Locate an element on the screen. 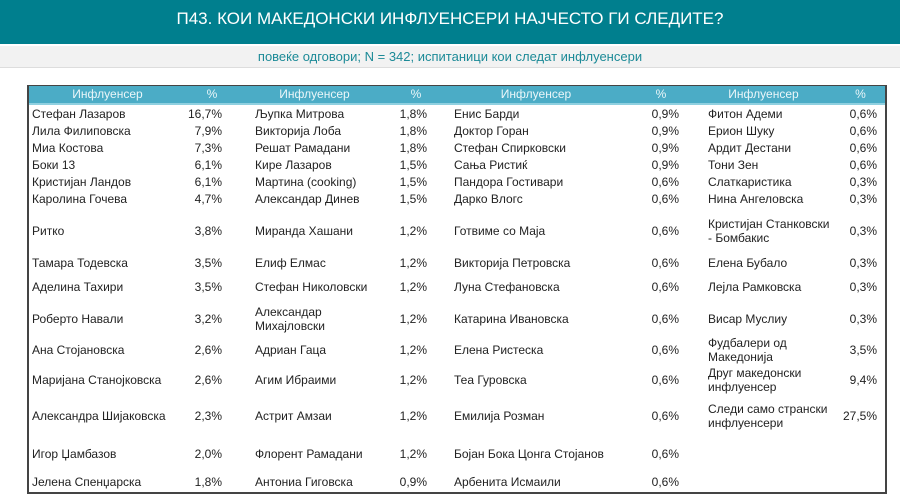 Image resolution: width=900 pixels, height=495 pixels. influencer-name: Кристијан Станковски - Бомбакис is located at coordinates (769, 231).